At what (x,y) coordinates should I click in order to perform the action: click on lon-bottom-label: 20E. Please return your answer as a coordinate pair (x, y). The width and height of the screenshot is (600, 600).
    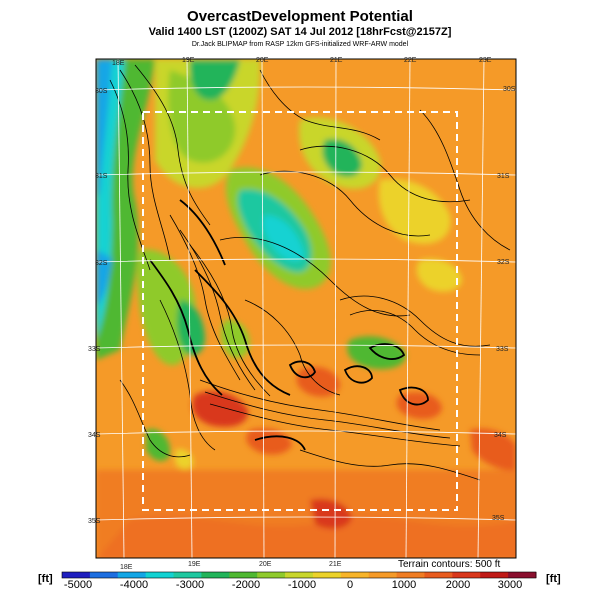
    Looking at the image, I should click on (265, 564).